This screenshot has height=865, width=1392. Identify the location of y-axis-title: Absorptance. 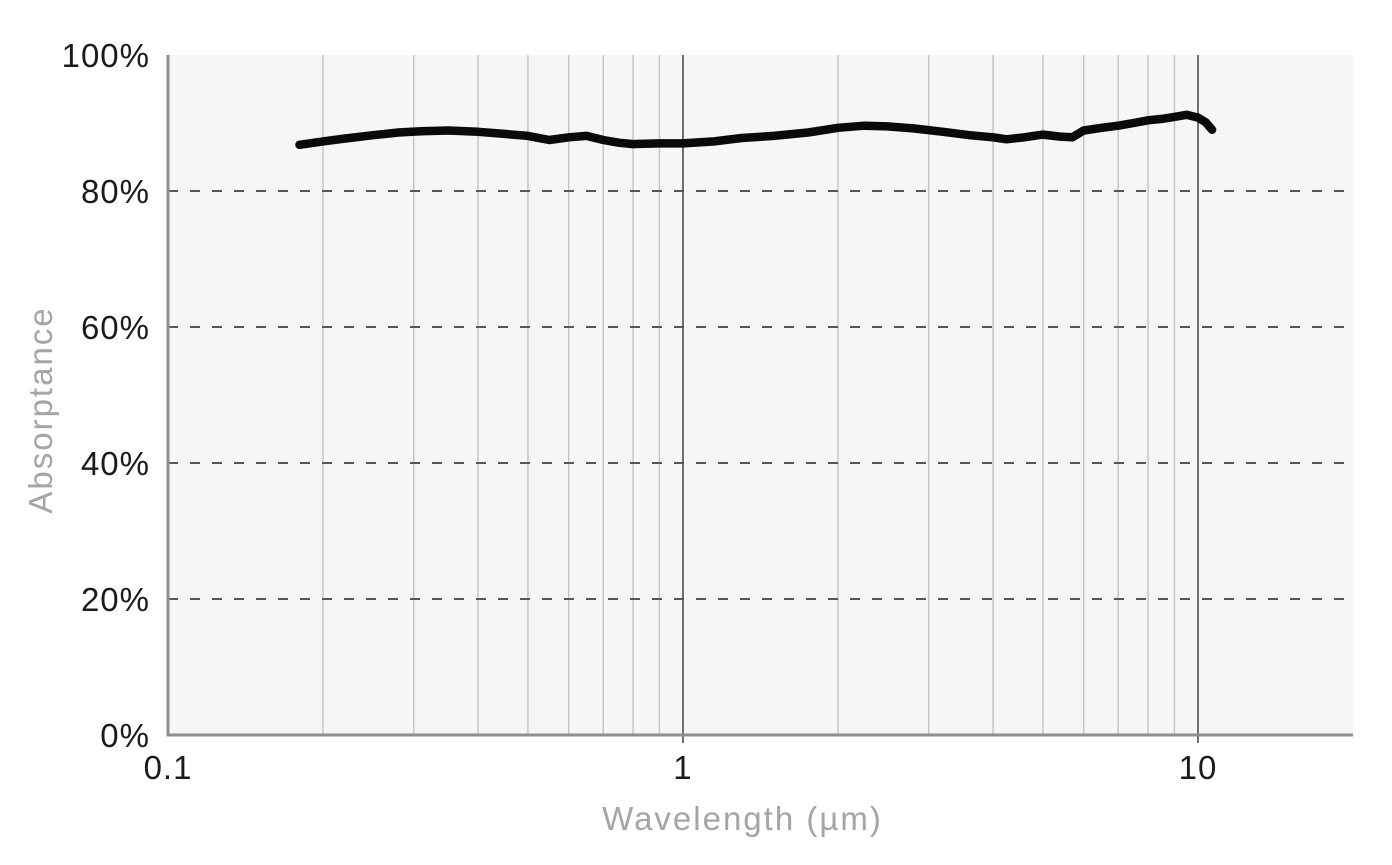
(40, 409).